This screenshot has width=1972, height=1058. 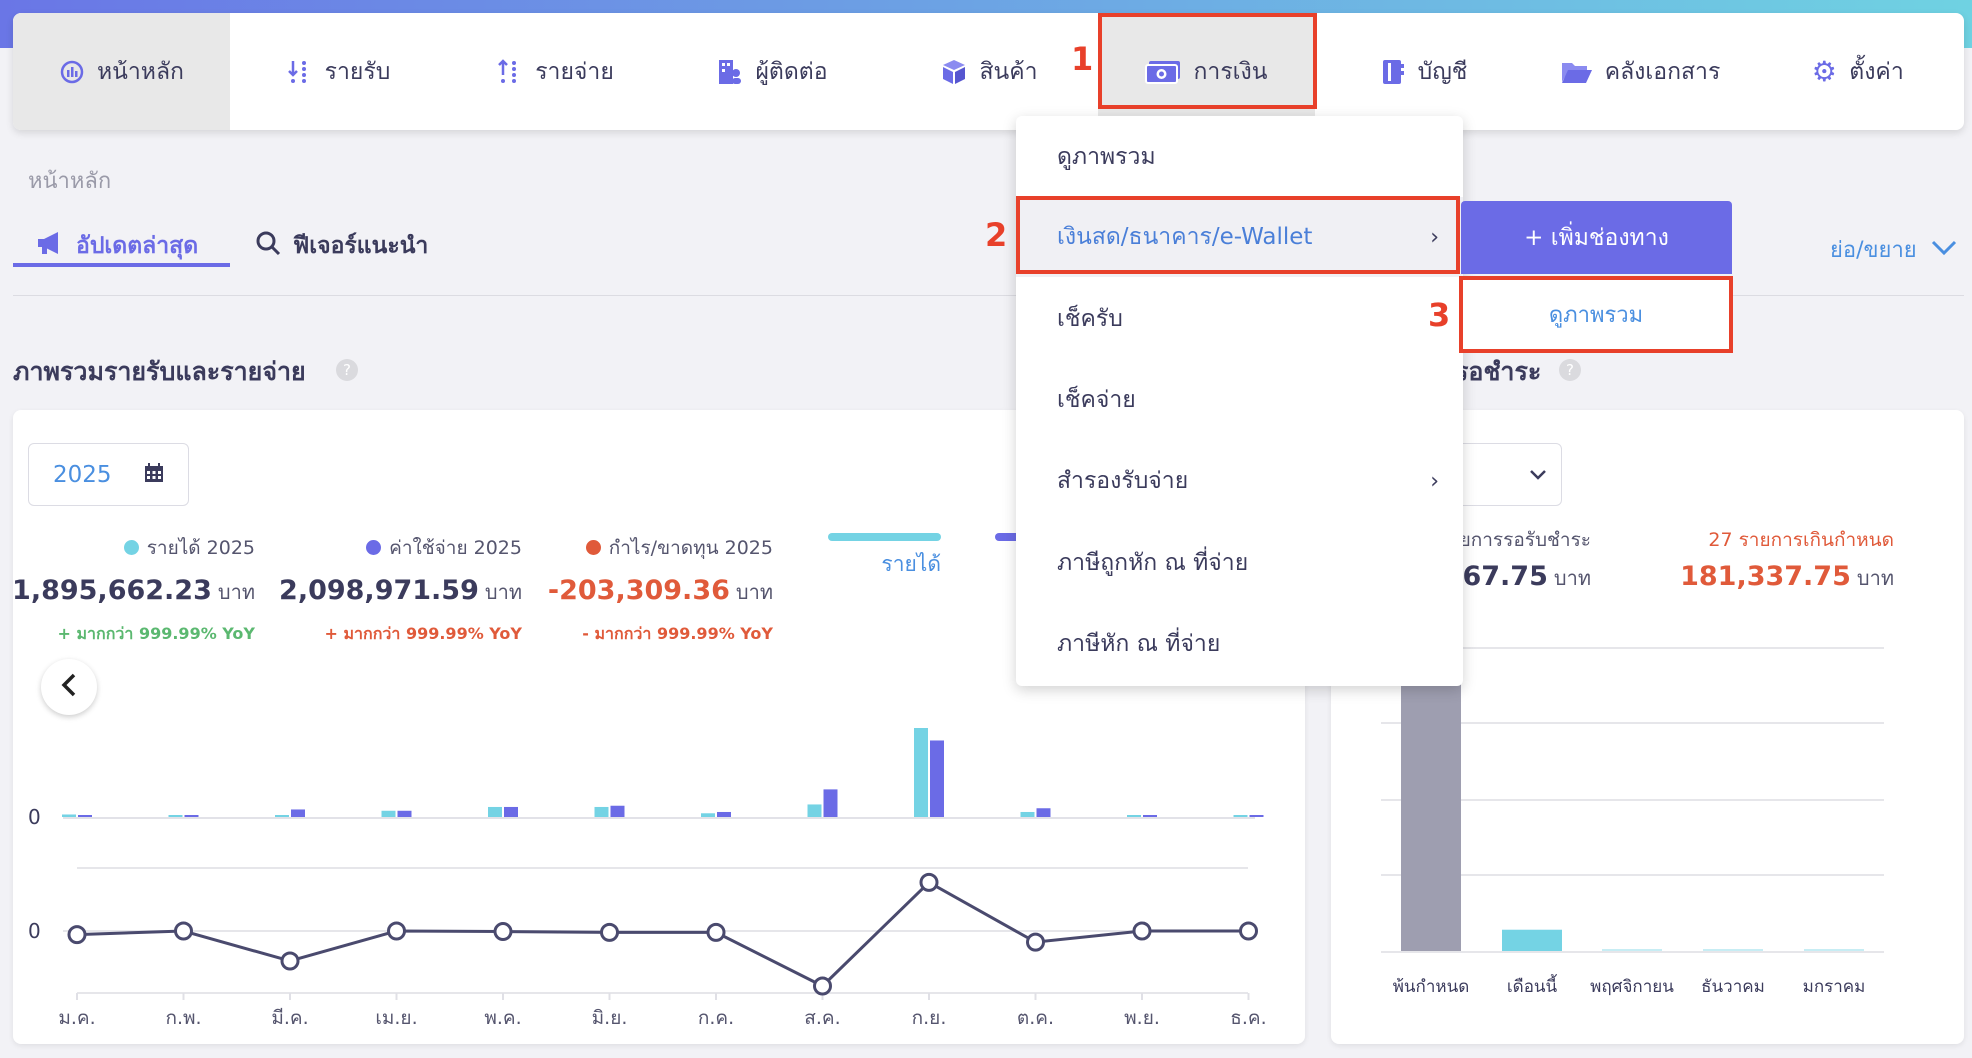 I want to click on stat-amount: 2,098,971.59, so click(x=379, y=590).